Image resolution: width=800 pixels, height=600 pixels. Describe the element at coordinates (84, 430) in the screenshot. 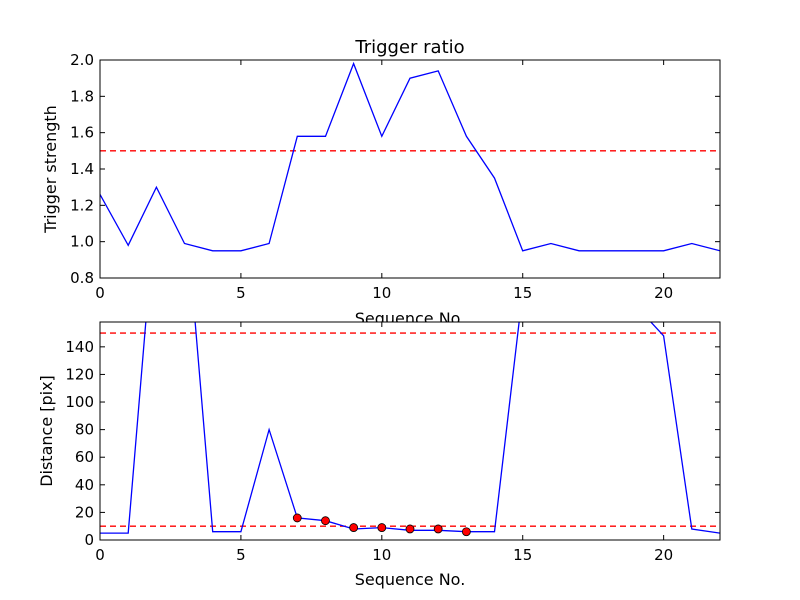

I see `bottom-y-tick-label: 80` at that location.